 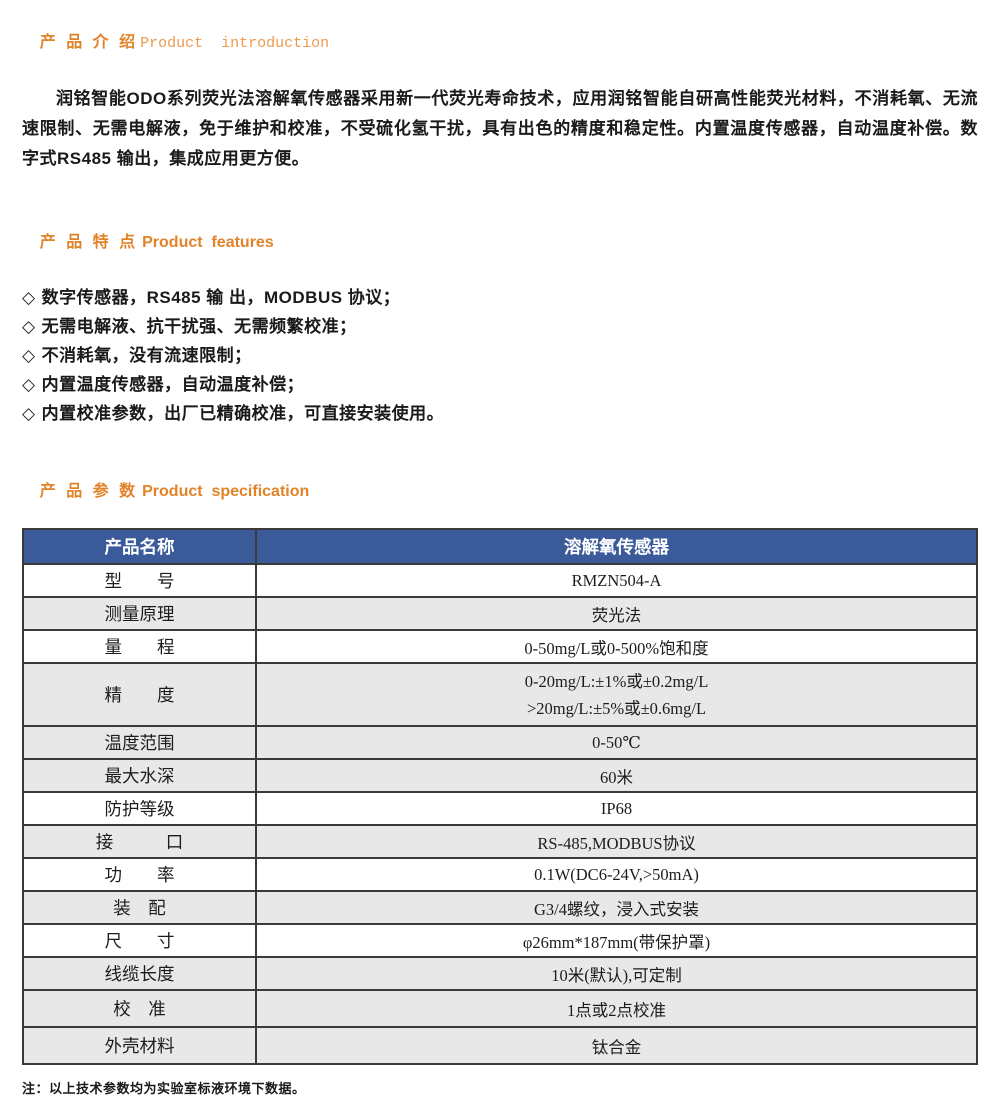 What do you see at coordinates (616, 777) in the screenshot?
I see `row-value: 60米` at bounding box center [616, 777].